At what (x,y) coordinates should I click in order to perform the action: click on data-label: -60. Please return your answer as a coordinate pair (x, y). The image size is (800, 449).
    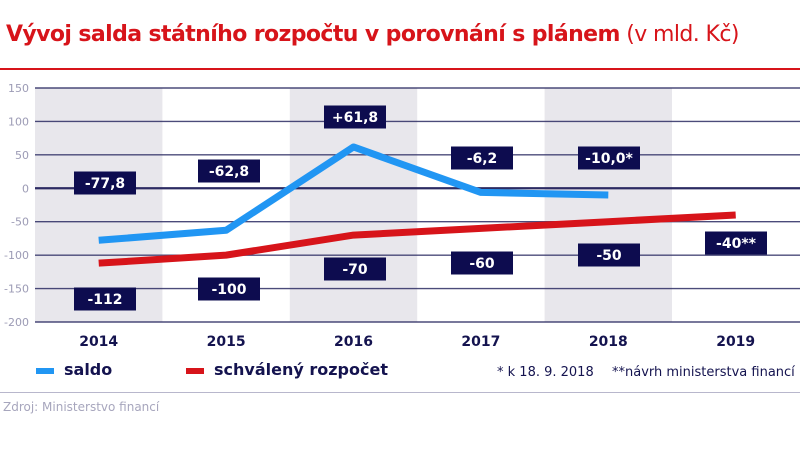
    Looking at the image, I should click on (482, 263).